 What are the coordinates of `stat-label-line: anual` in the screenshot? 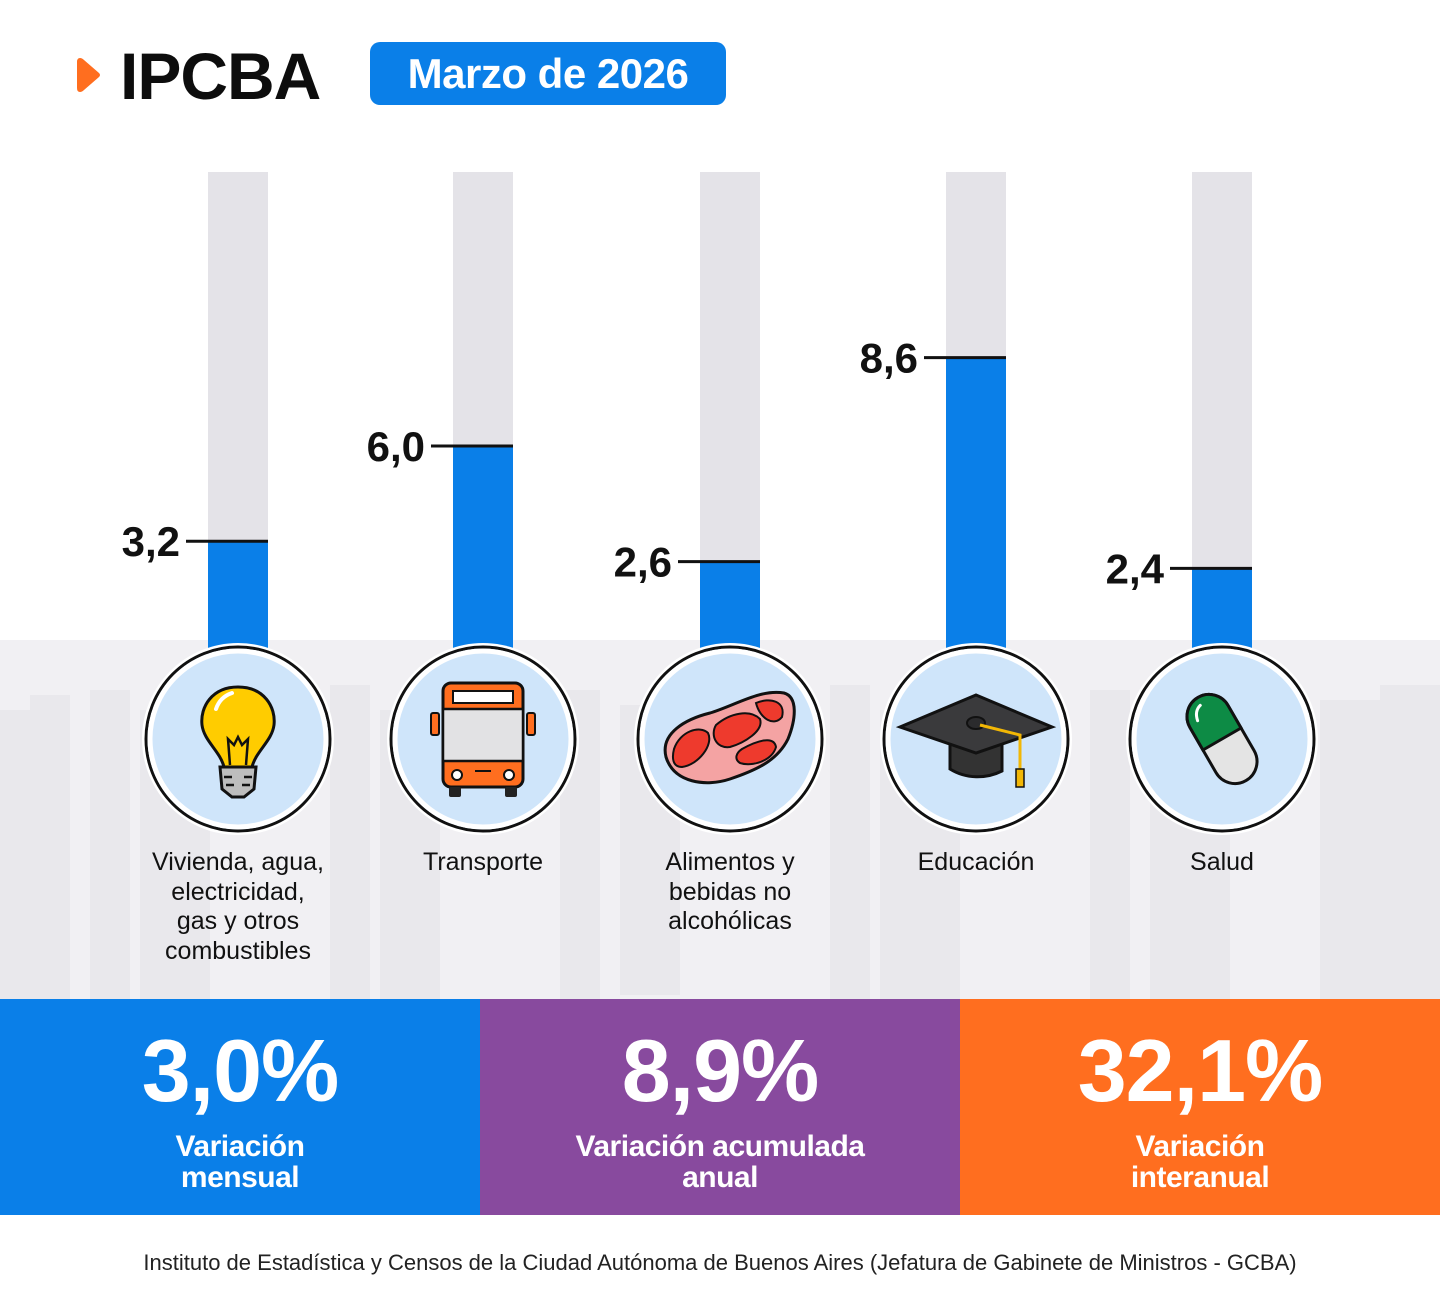 It's located at (720, 1177).